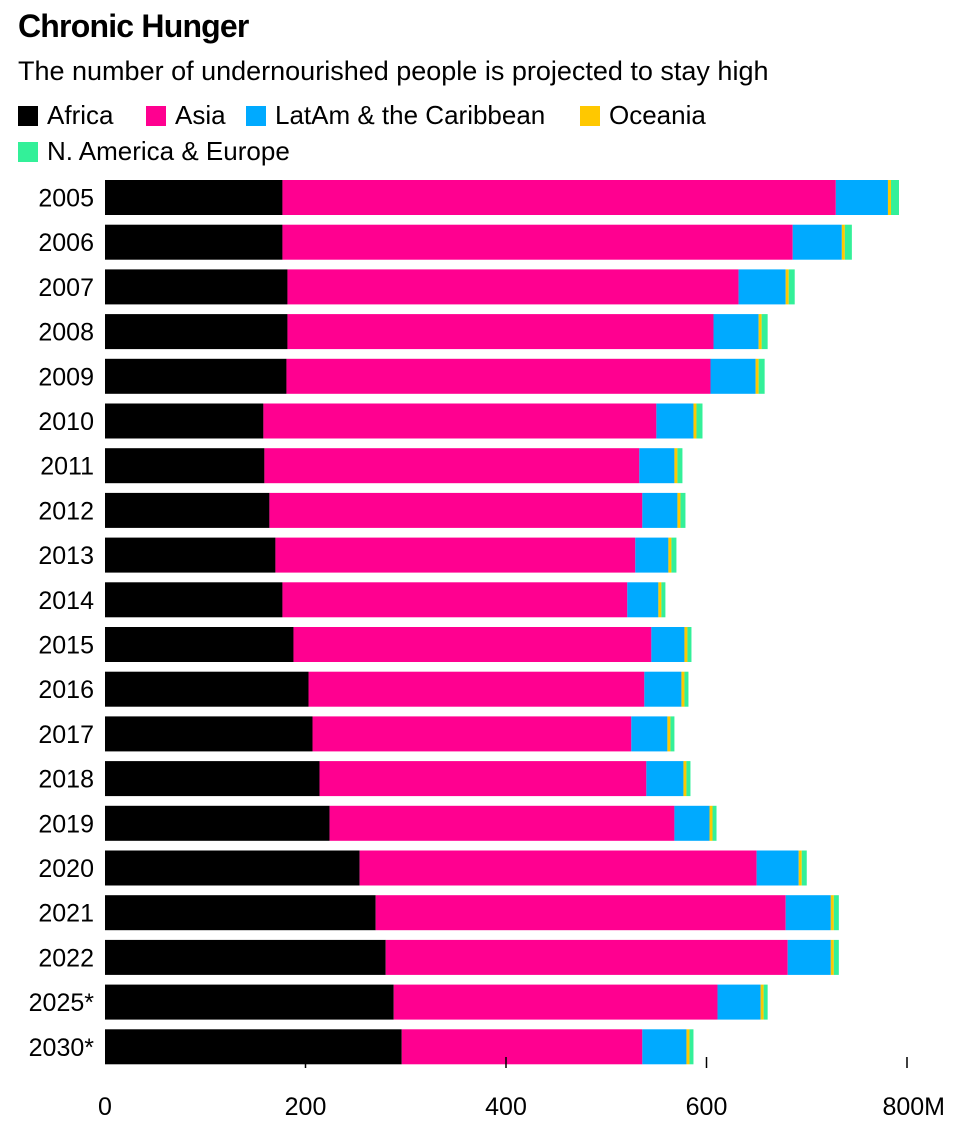  Describe the element at coordinates (692, 823) in the screenshot. I see `bar-latam-the-caribbean-2019` at that location.